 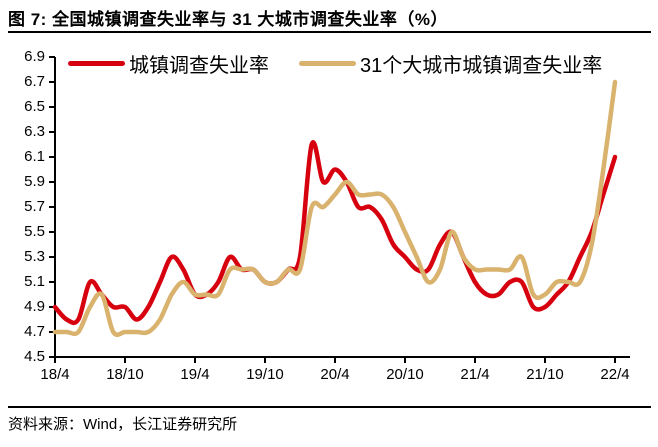 What do you see at coordinates (481, 66) in the screenshot?
I see `legend-label-cities: 31个大城市城镇调查失业率` at bounding box center [481, 66].